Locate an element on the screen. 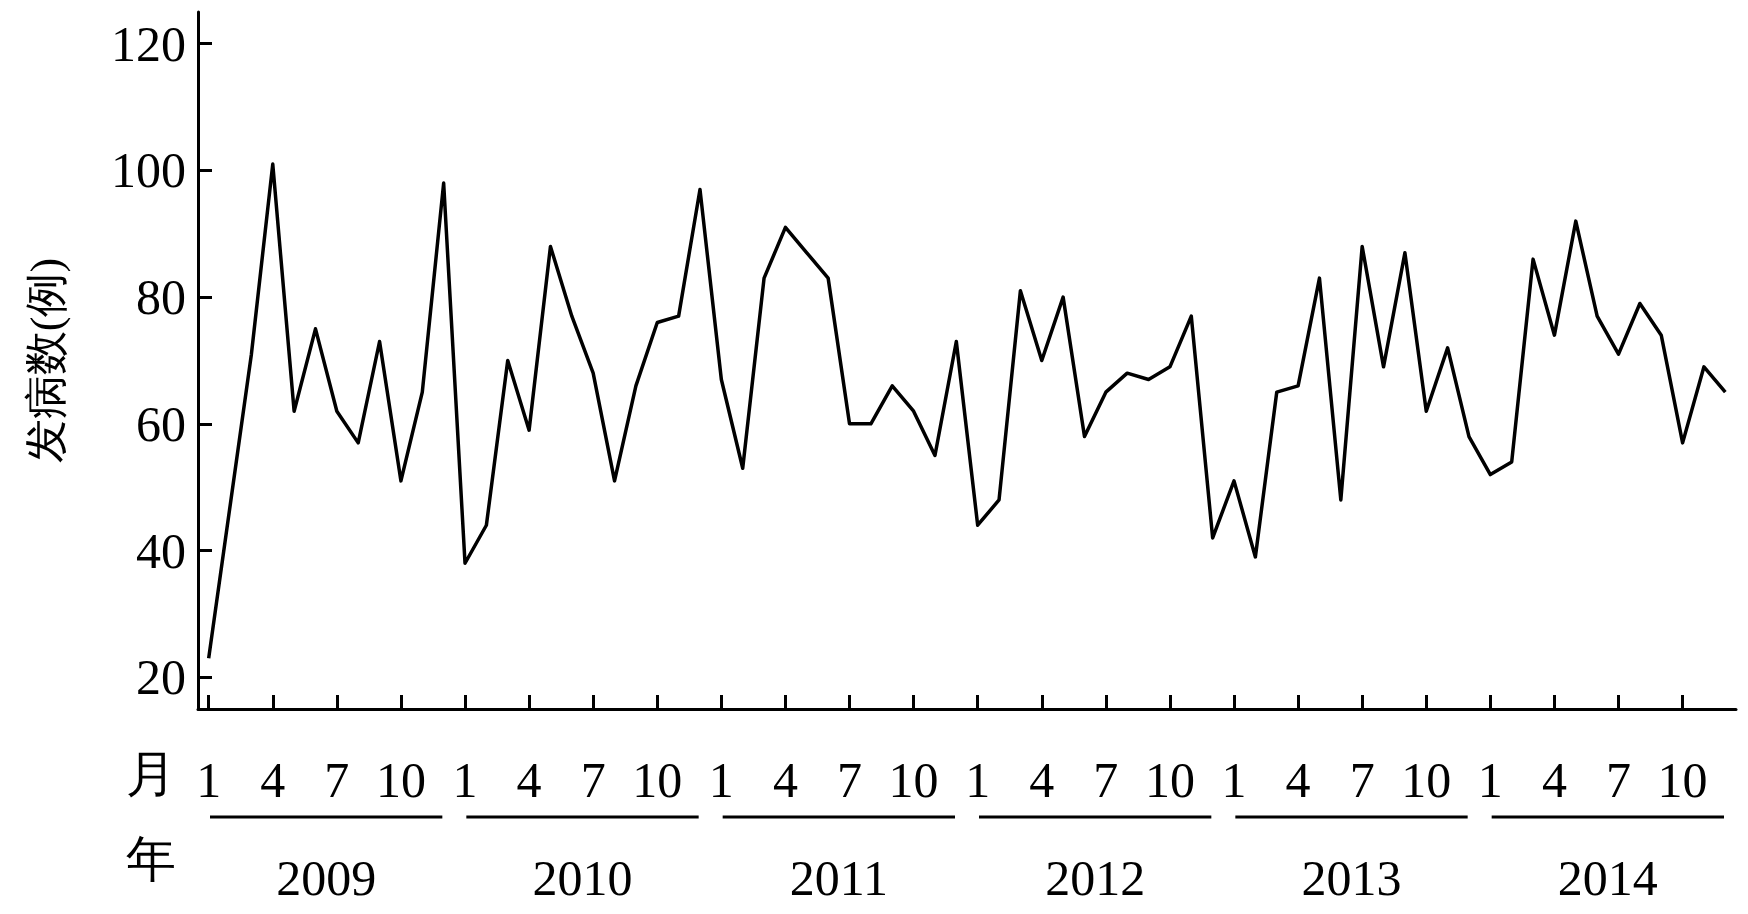  x2-axis-title: 年 is located at coordinates (151, 859).